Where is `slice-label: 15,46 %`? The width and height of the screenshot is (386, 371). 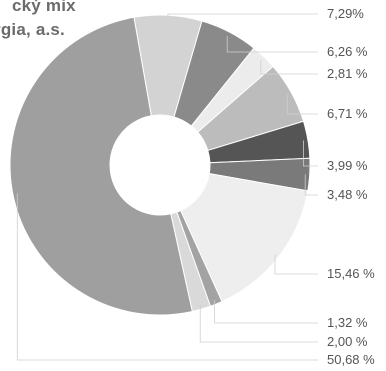 slice-label: 15,46 % is located at coordinates (351, 273).